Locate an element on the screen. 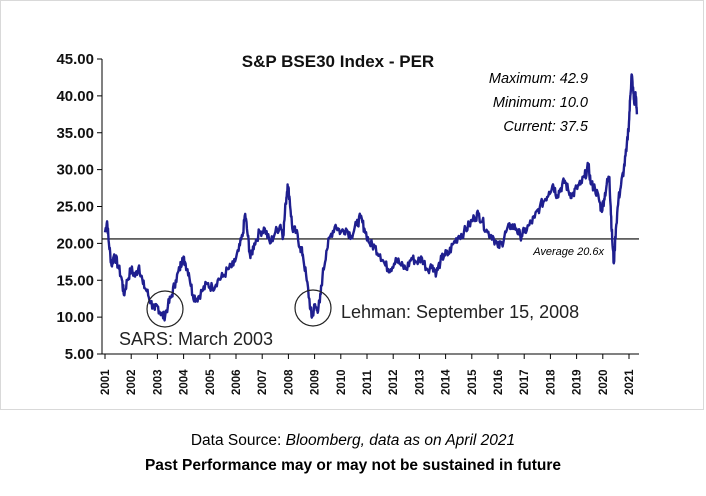  chart-title: S&P BSE30 Index - PER is located at coordinates (338, 61).